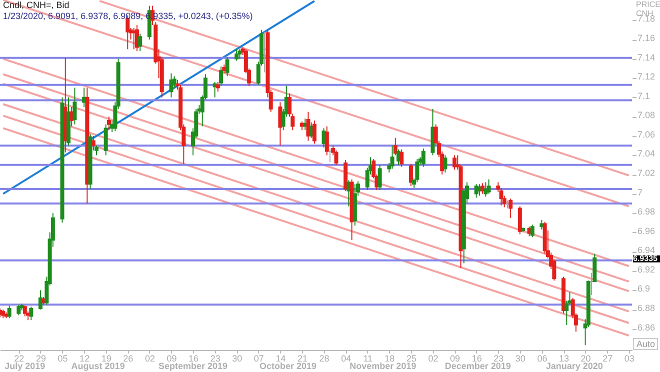 The image size is (660, 372). What do you see at coordinates (647, 250) in the screenshot?
I see `y-tick-label: 6.94` at bounding box center [647, 250].